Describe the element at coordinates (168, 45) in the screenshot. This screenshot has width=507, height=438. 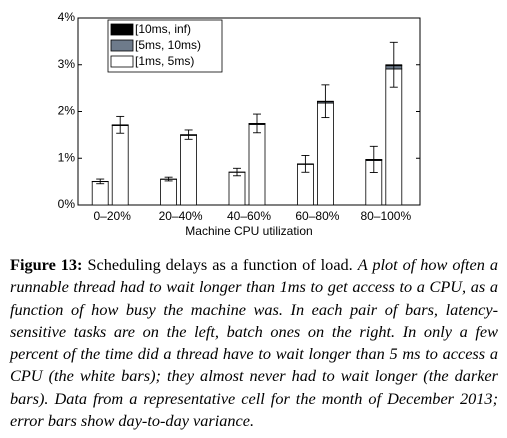
I see `legend-label: [5ms, 10ms)` at that location.